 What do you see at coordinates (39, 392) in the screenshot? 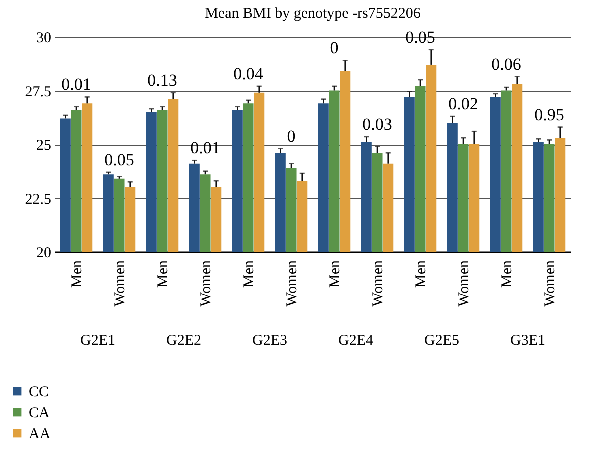
I see `legend-label: CC` at bounding box center [39, 392].